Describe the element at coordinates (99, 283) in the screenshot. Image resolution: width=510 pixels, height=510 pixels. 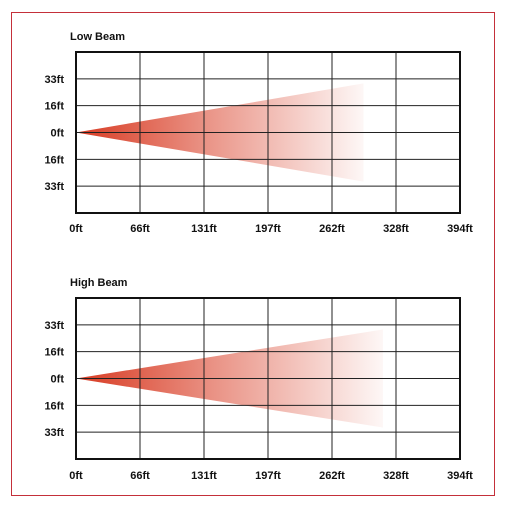
I see `chart-title: High Beam` at that location.